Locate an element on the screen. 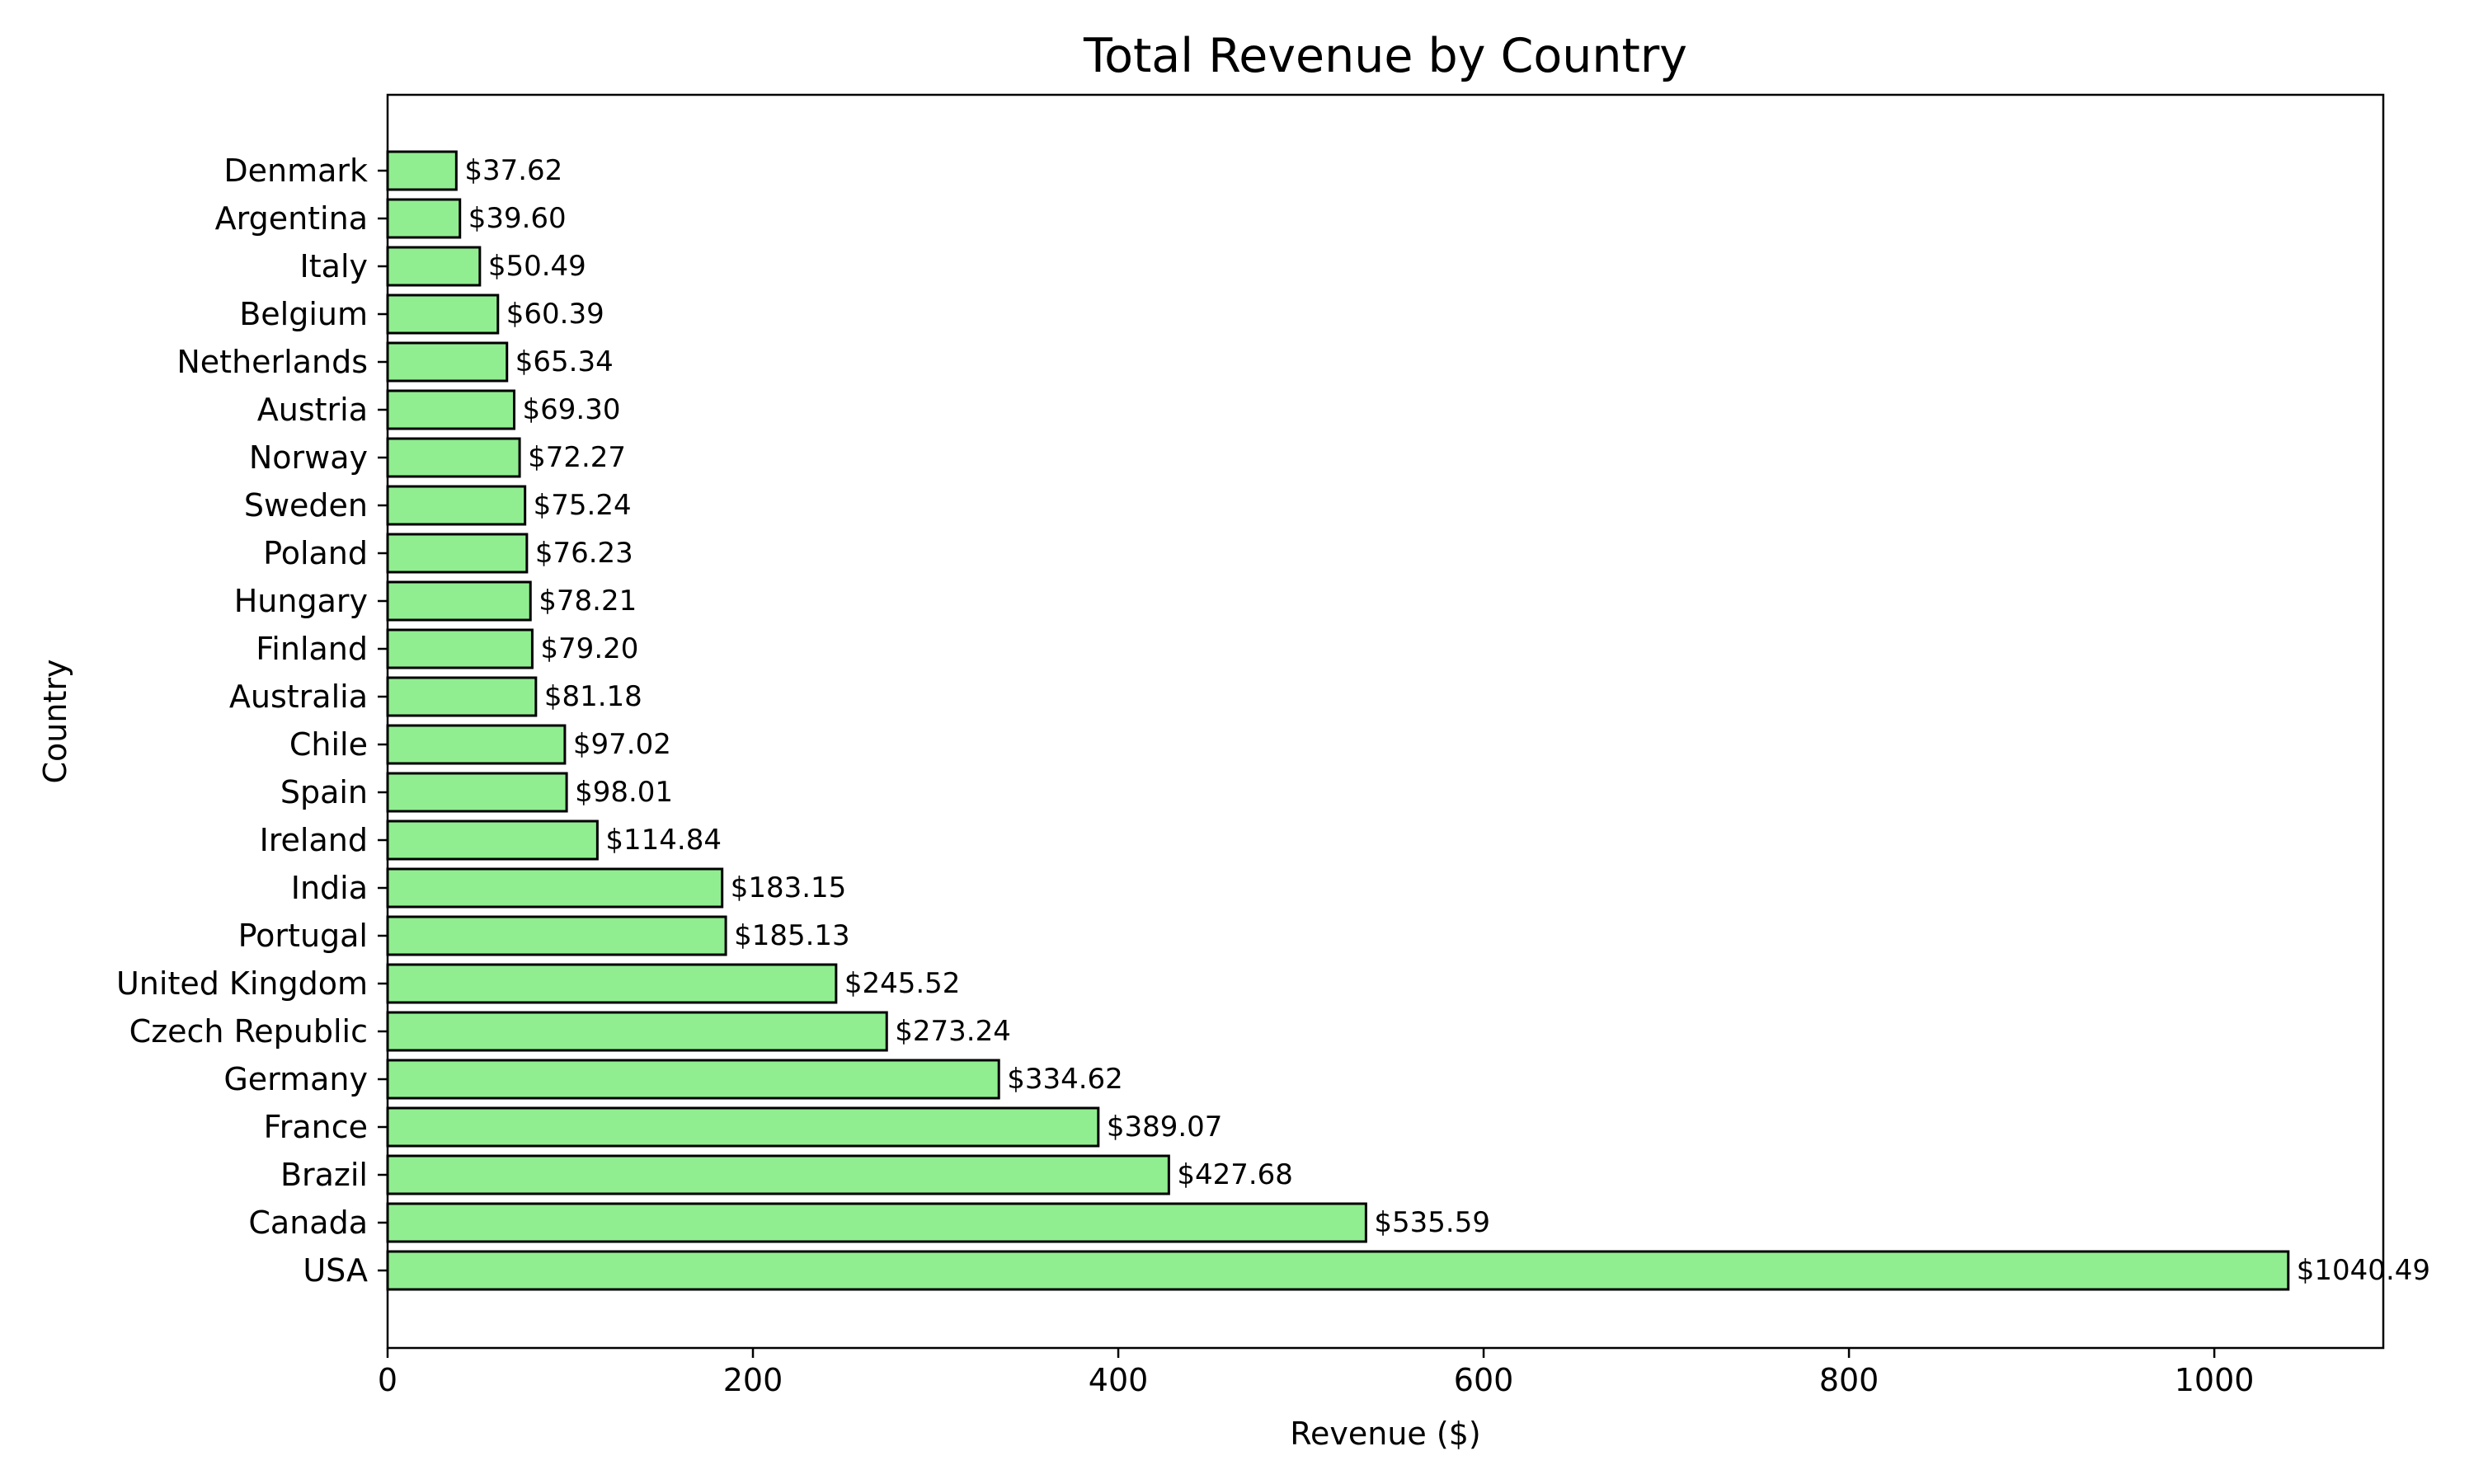  value-label-belgium: $60.39 is located at coordinates (555, 314).